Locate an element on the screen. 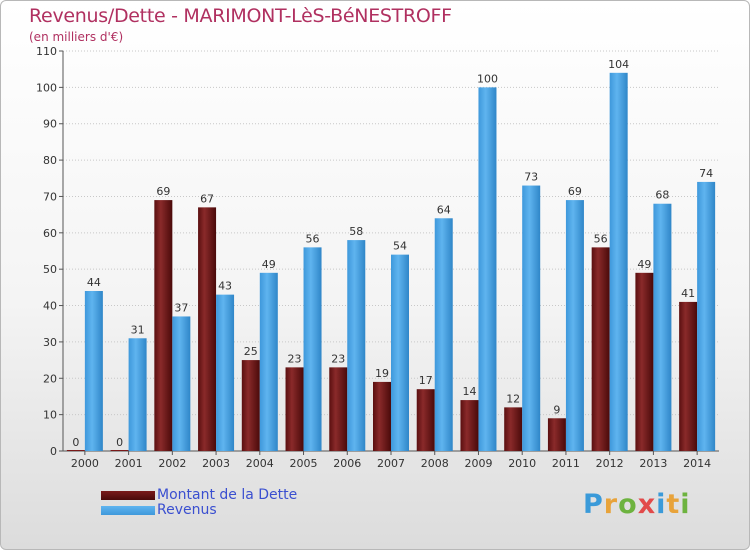  y-tick-label: 60 is located at coordinates (50, 233).